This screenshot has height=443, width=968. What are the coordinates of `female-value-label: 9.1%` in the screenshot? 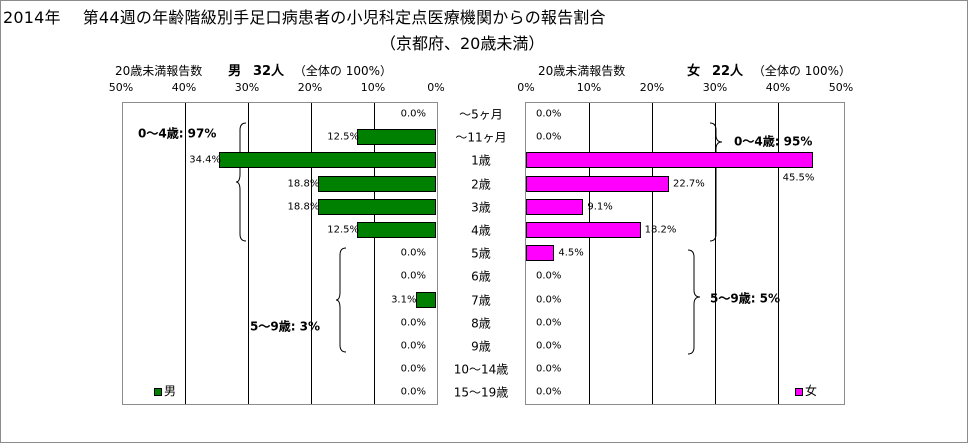 It's located at (600, 207).